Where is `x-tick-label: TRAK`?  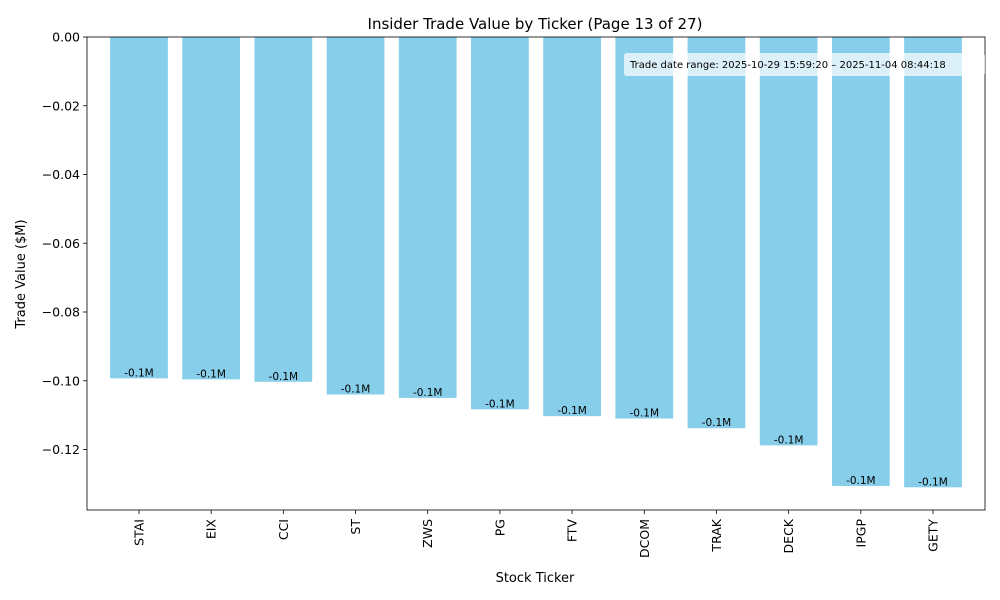
x-tick-label: TRAK is located at coordinates (716, 535).